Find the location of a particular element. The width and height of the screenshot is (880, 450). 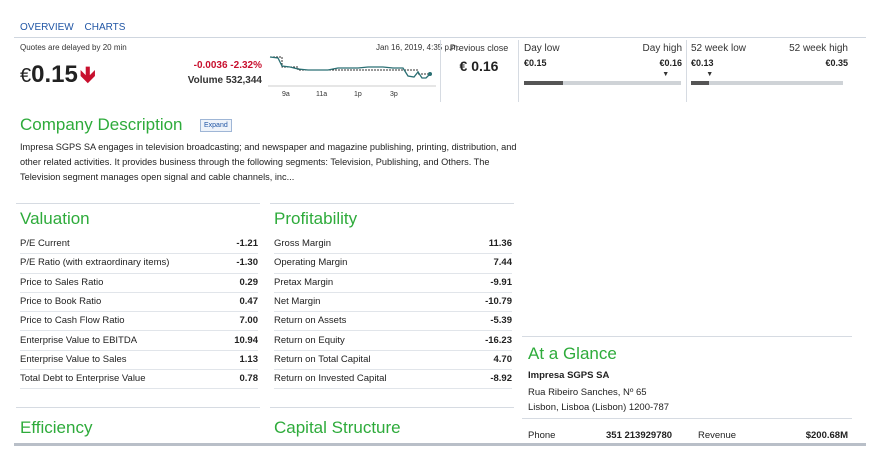

metric-value: -8.92 is located at coordinates (501, 379).